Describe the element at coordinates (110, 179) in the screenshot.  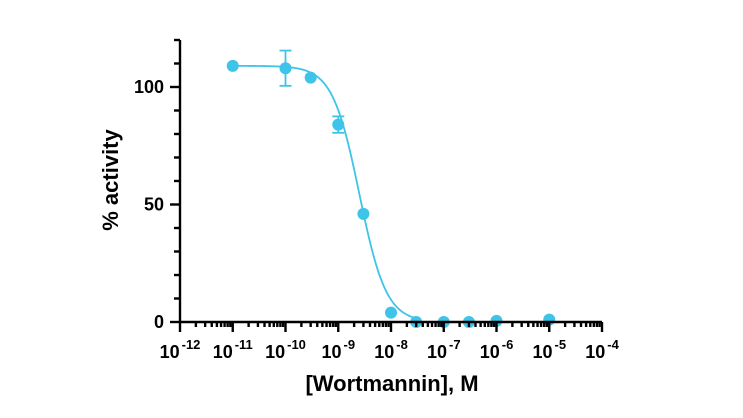
I see `y-axis-title: % activity` at that location.